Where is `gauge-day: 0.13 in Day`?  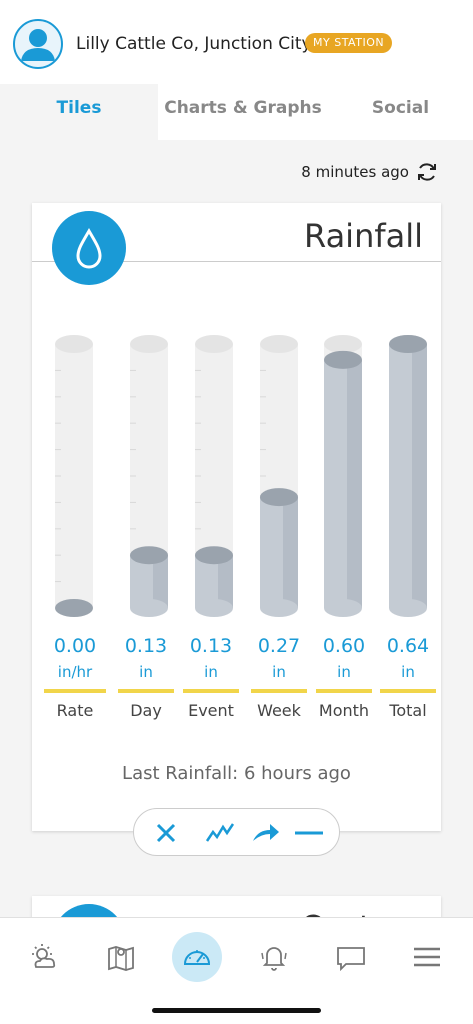
gauge-day: 0.13 in Day is located at coordinates (146, 677).